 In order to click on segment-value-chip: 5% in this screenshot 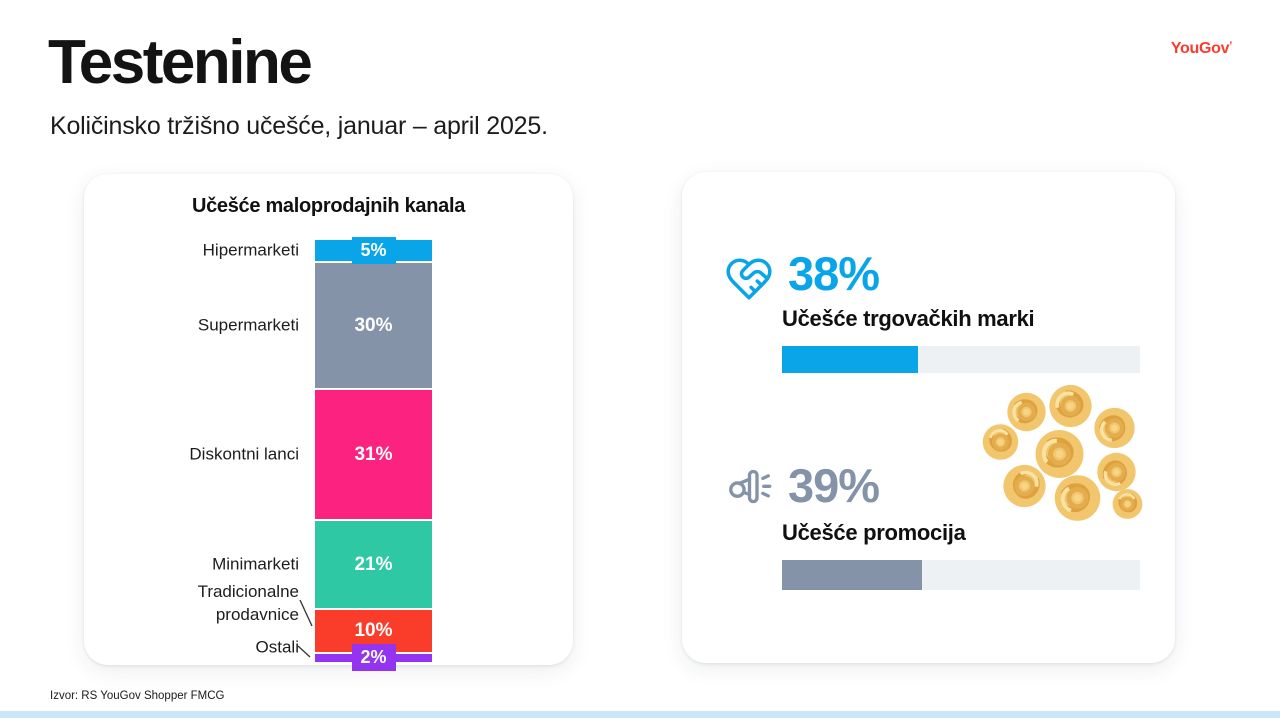, I will do `click(373, 250)`.